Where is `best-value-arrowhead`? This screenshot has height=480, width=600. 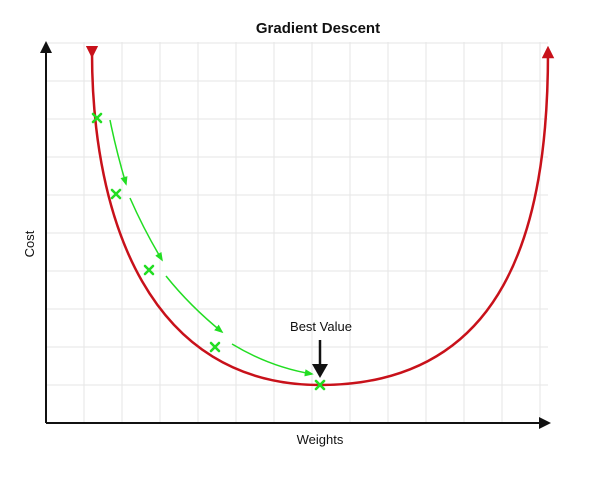
best-value-arrowhead is located at coordinates (320, 371).